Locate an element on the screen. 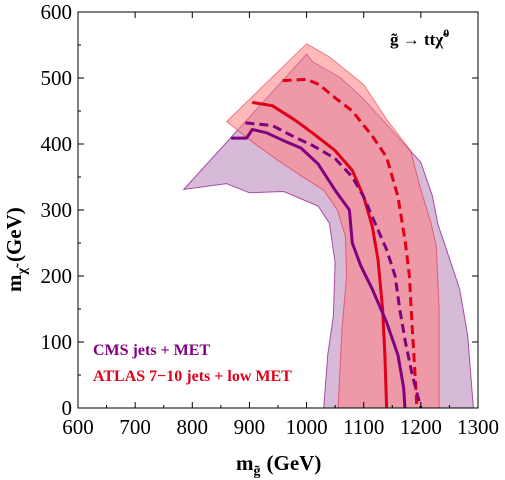 The width and height of the screenshot is (505, 480). y-tick-label: 500 is located at coordinates (57, 78).